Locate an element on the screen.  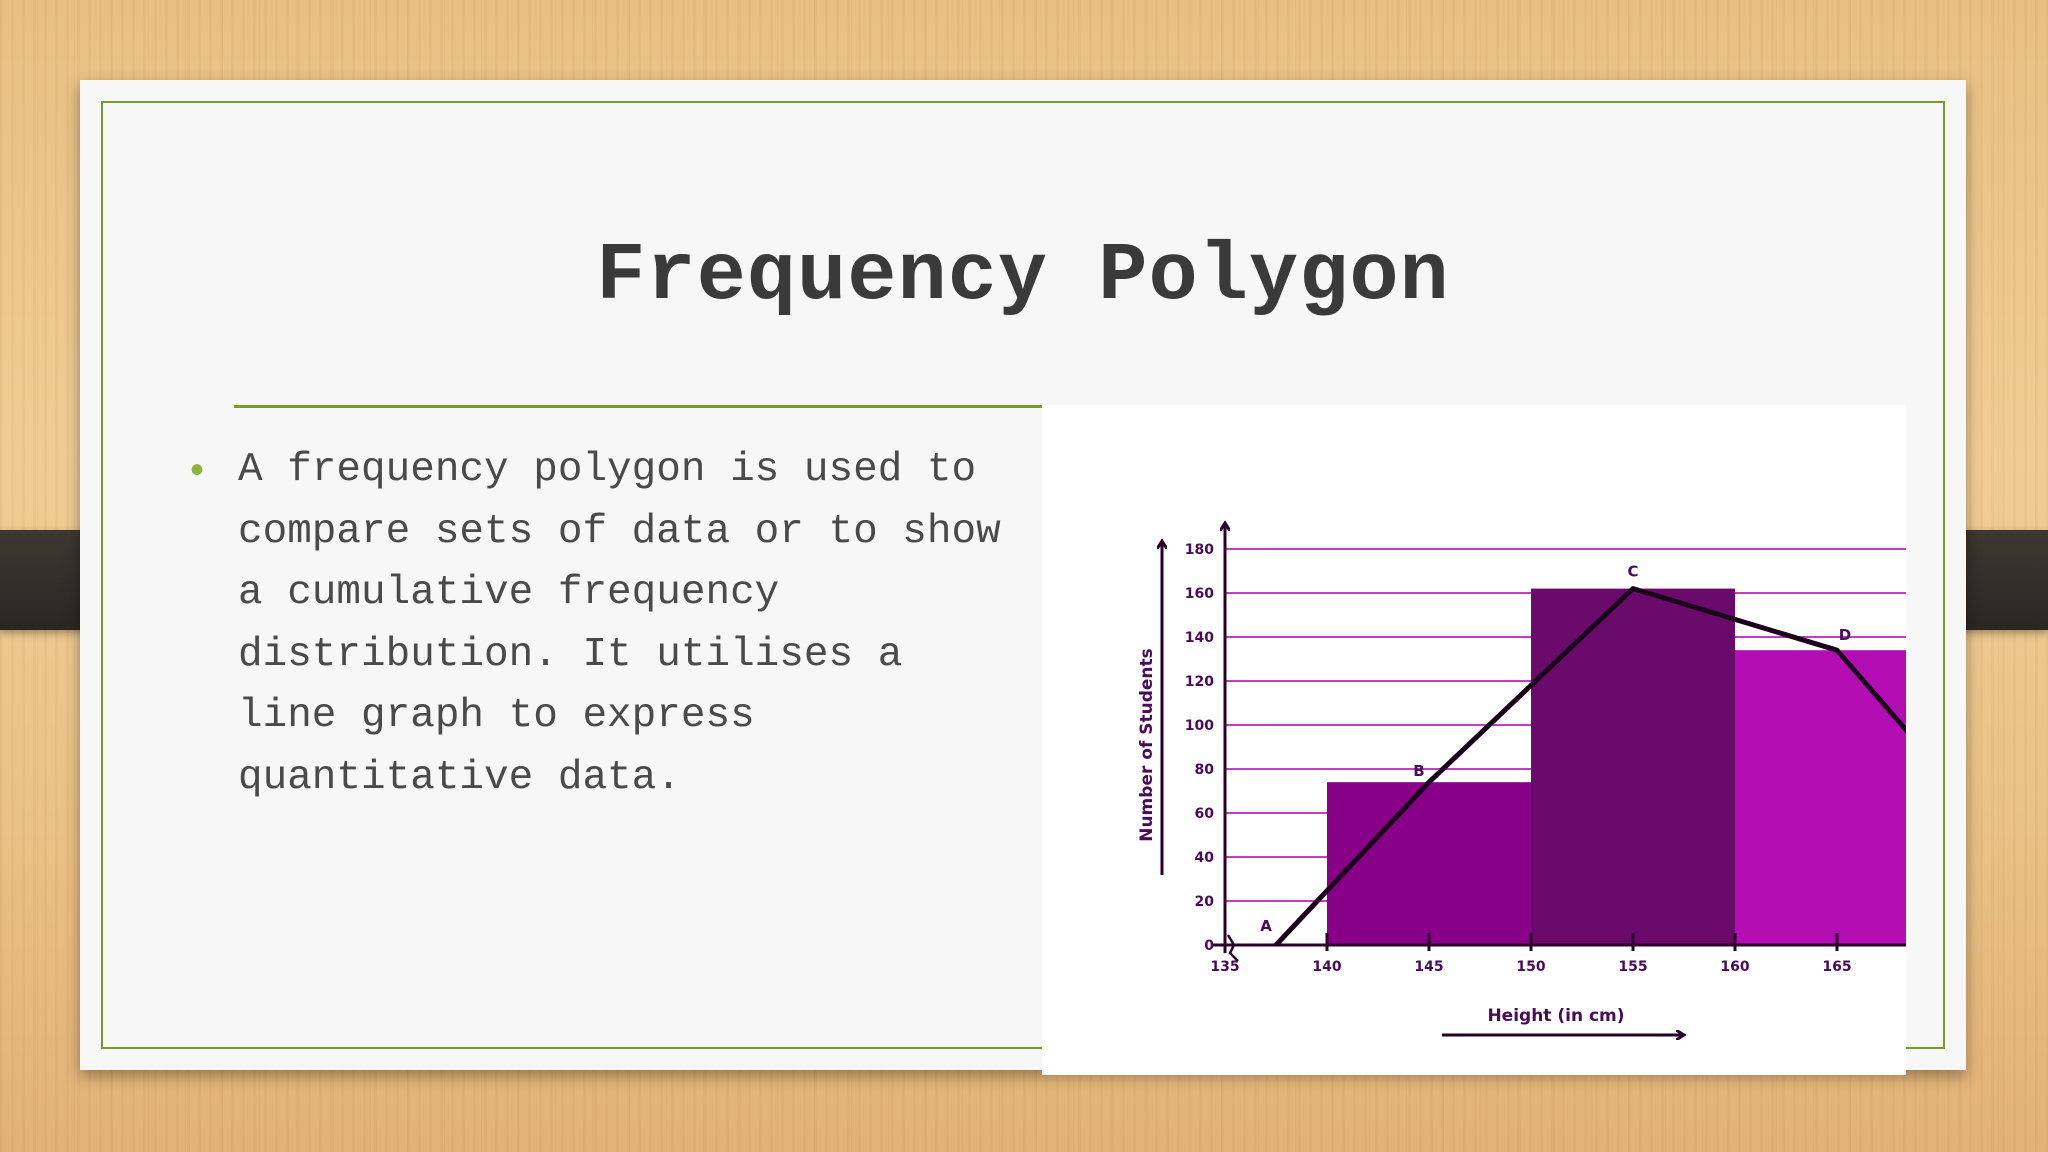
x-tick-label: 165 is located at coordinates (1836, 967).